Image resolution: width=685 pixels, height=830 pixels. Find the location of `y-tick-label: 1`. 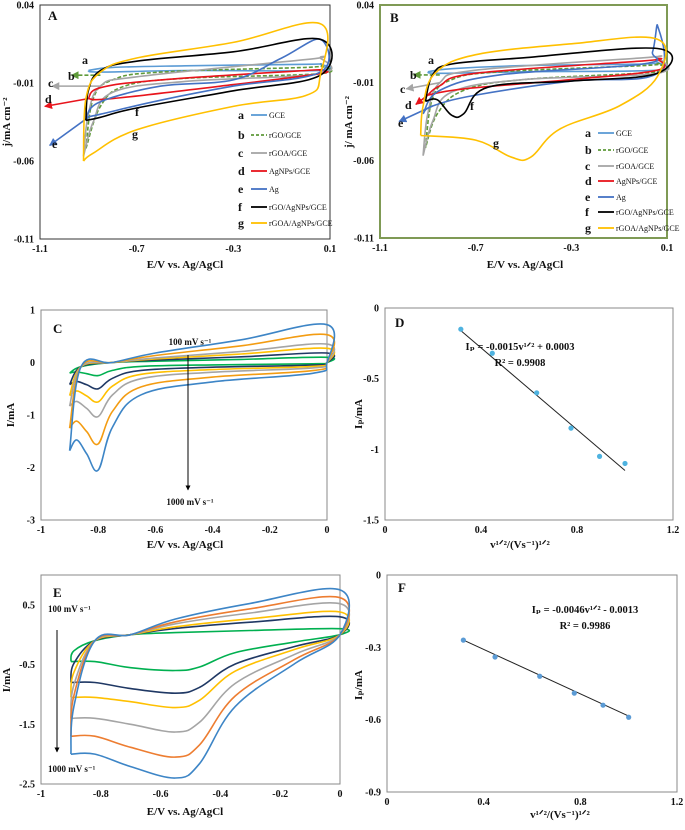

y-tick-label: 1 is located at coordinates (32, 311).